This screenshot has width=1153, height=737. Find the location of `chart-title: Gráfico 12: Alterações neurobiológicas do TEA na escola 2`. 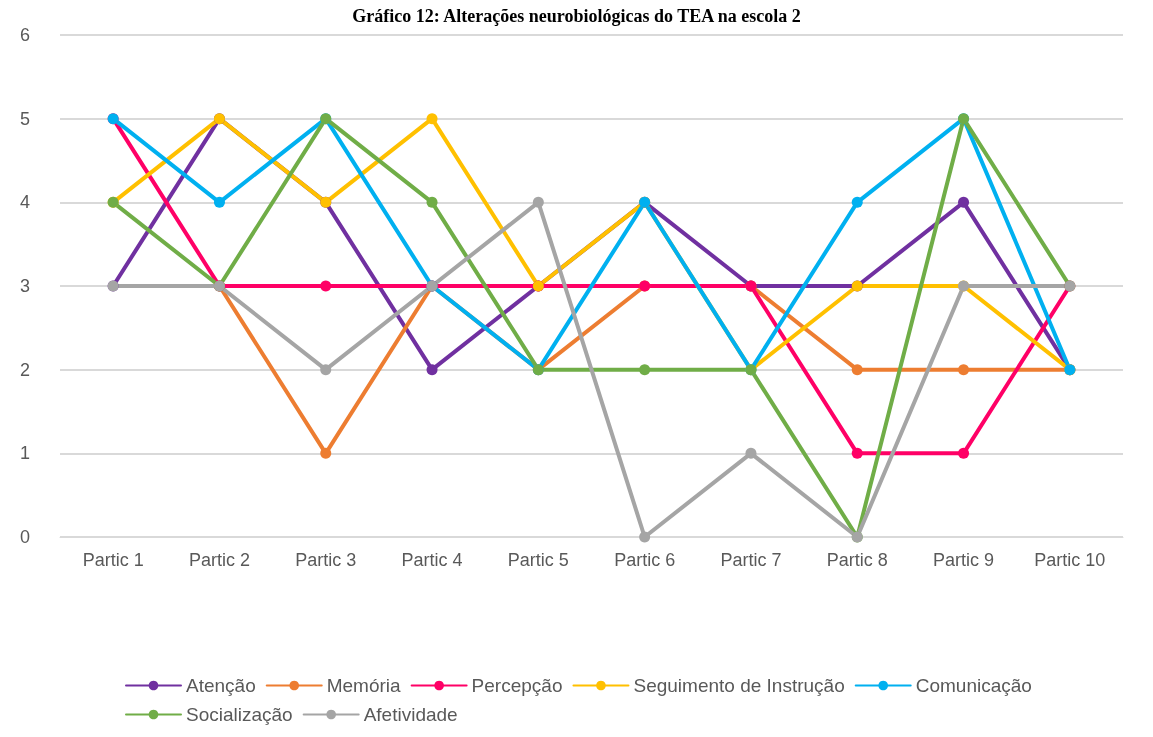

chart-title: Gráfico 12: Alterações neurobiológicas do TEA na escola 2 is located at coordinates (576, 16).